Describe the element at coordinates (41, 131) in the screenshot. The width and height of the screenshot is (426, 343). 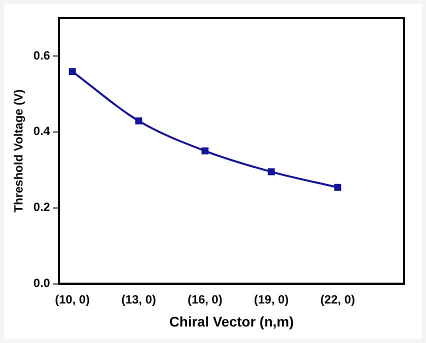
I see `y-tick-label: 0.4` at that location.